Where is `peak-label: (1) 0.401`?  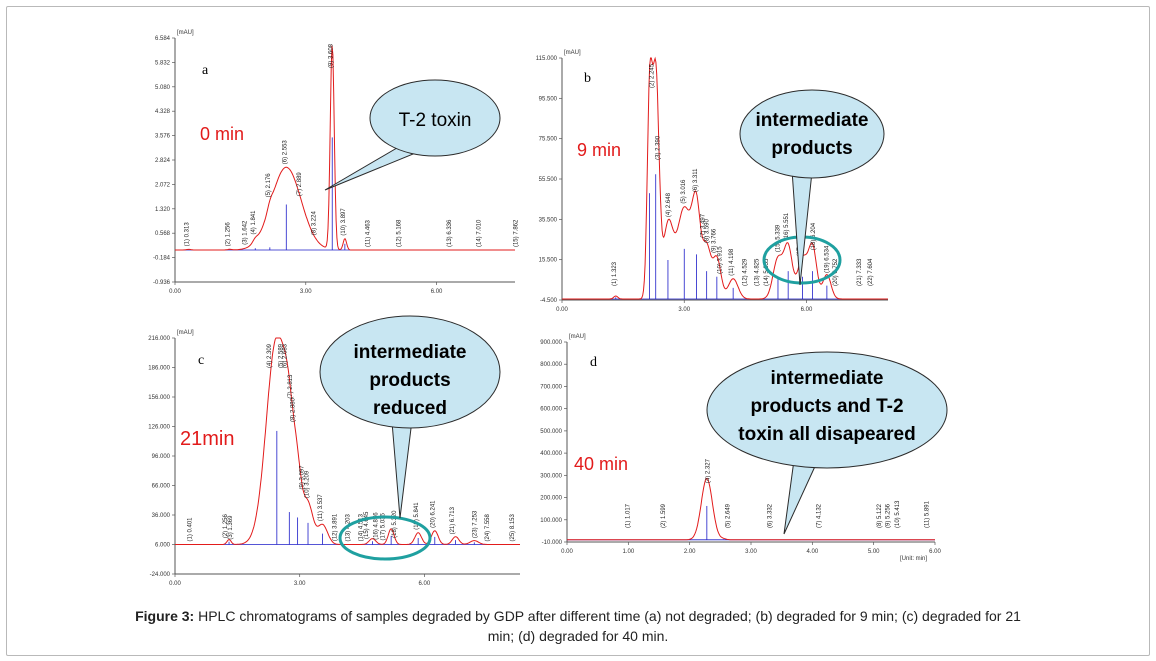
peak-label: (1) 0.401 is located at coordinates (191, 529).